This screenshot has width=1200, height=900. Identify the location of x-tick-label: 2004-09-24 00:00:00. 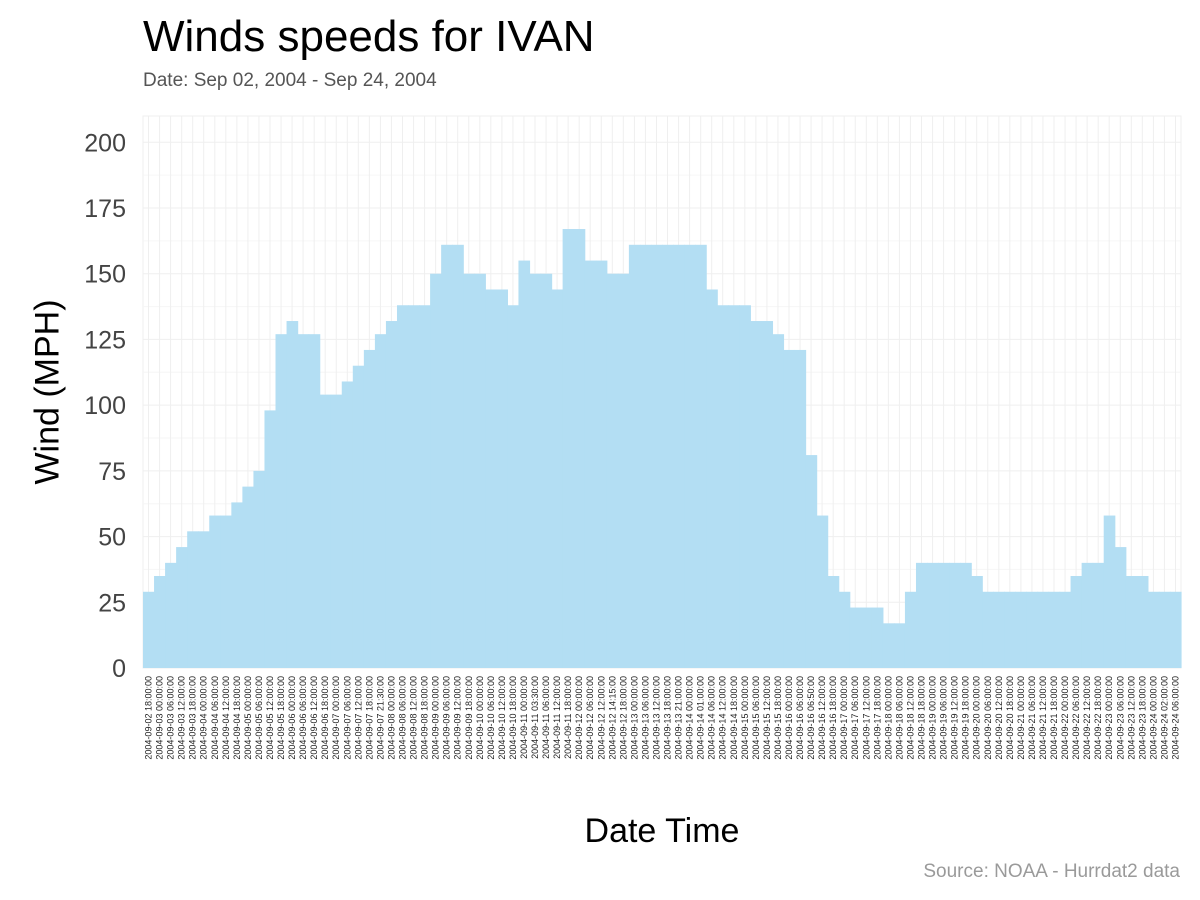
(1153, 718).